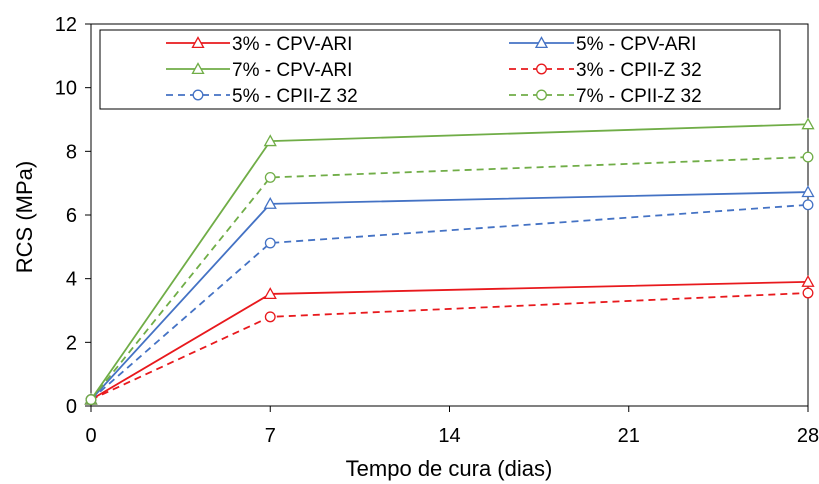 Image resolution: width=819 pixels, height=484 pixels. What do you see at coordinates (449, 468) in the screenshot?
I see `x-axis-label: Tempo de cura (dias)` at bounding box center [449, 468].